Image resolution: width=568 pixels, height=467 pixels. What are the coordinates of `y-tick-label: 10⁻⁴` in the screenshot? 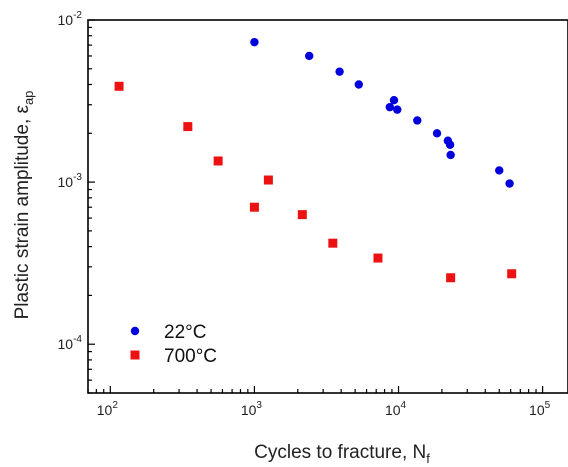 It's located at (70, 343).